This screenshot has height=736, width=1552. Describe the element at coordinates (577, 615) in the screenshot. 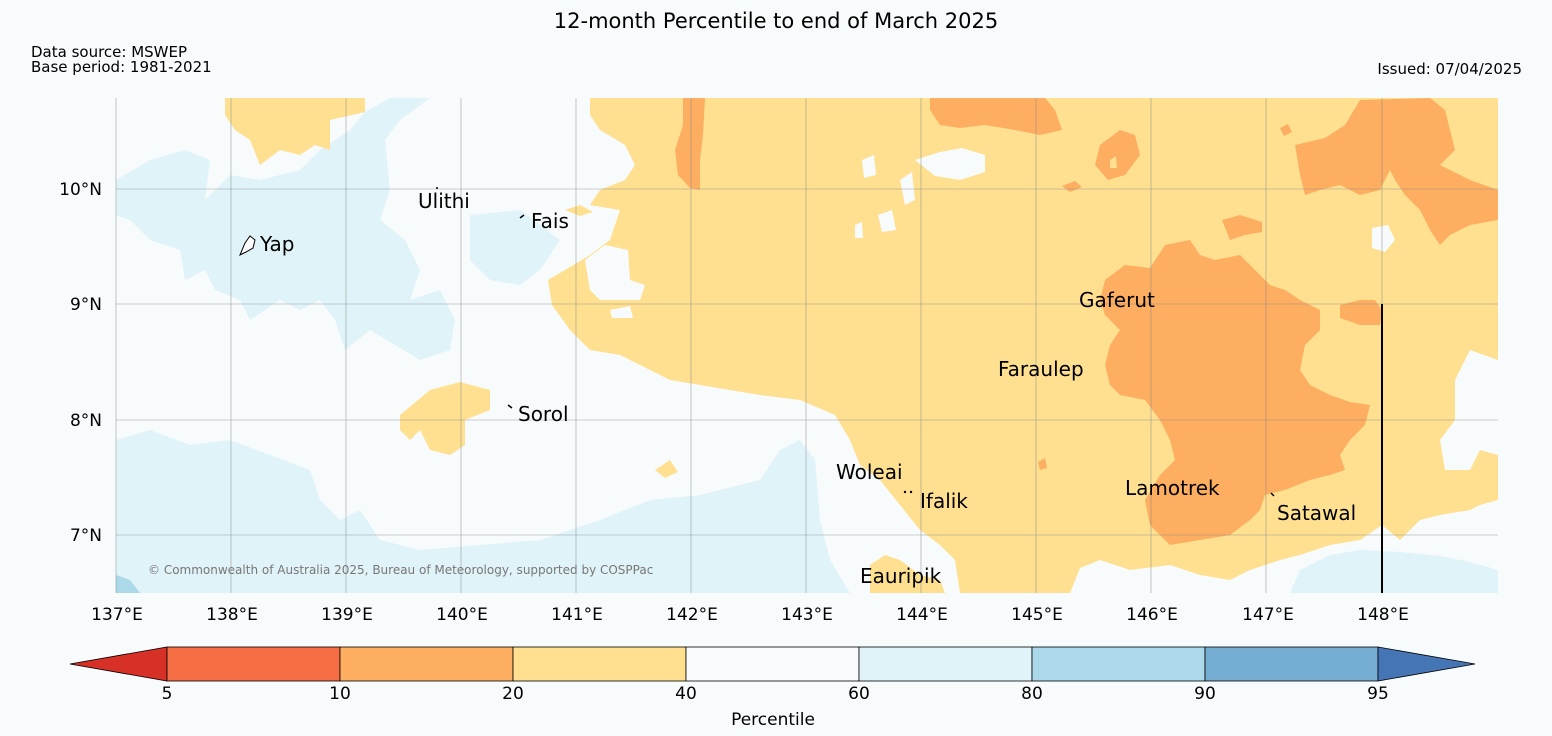

I see `lon-tick-label: 141°E` at that location.